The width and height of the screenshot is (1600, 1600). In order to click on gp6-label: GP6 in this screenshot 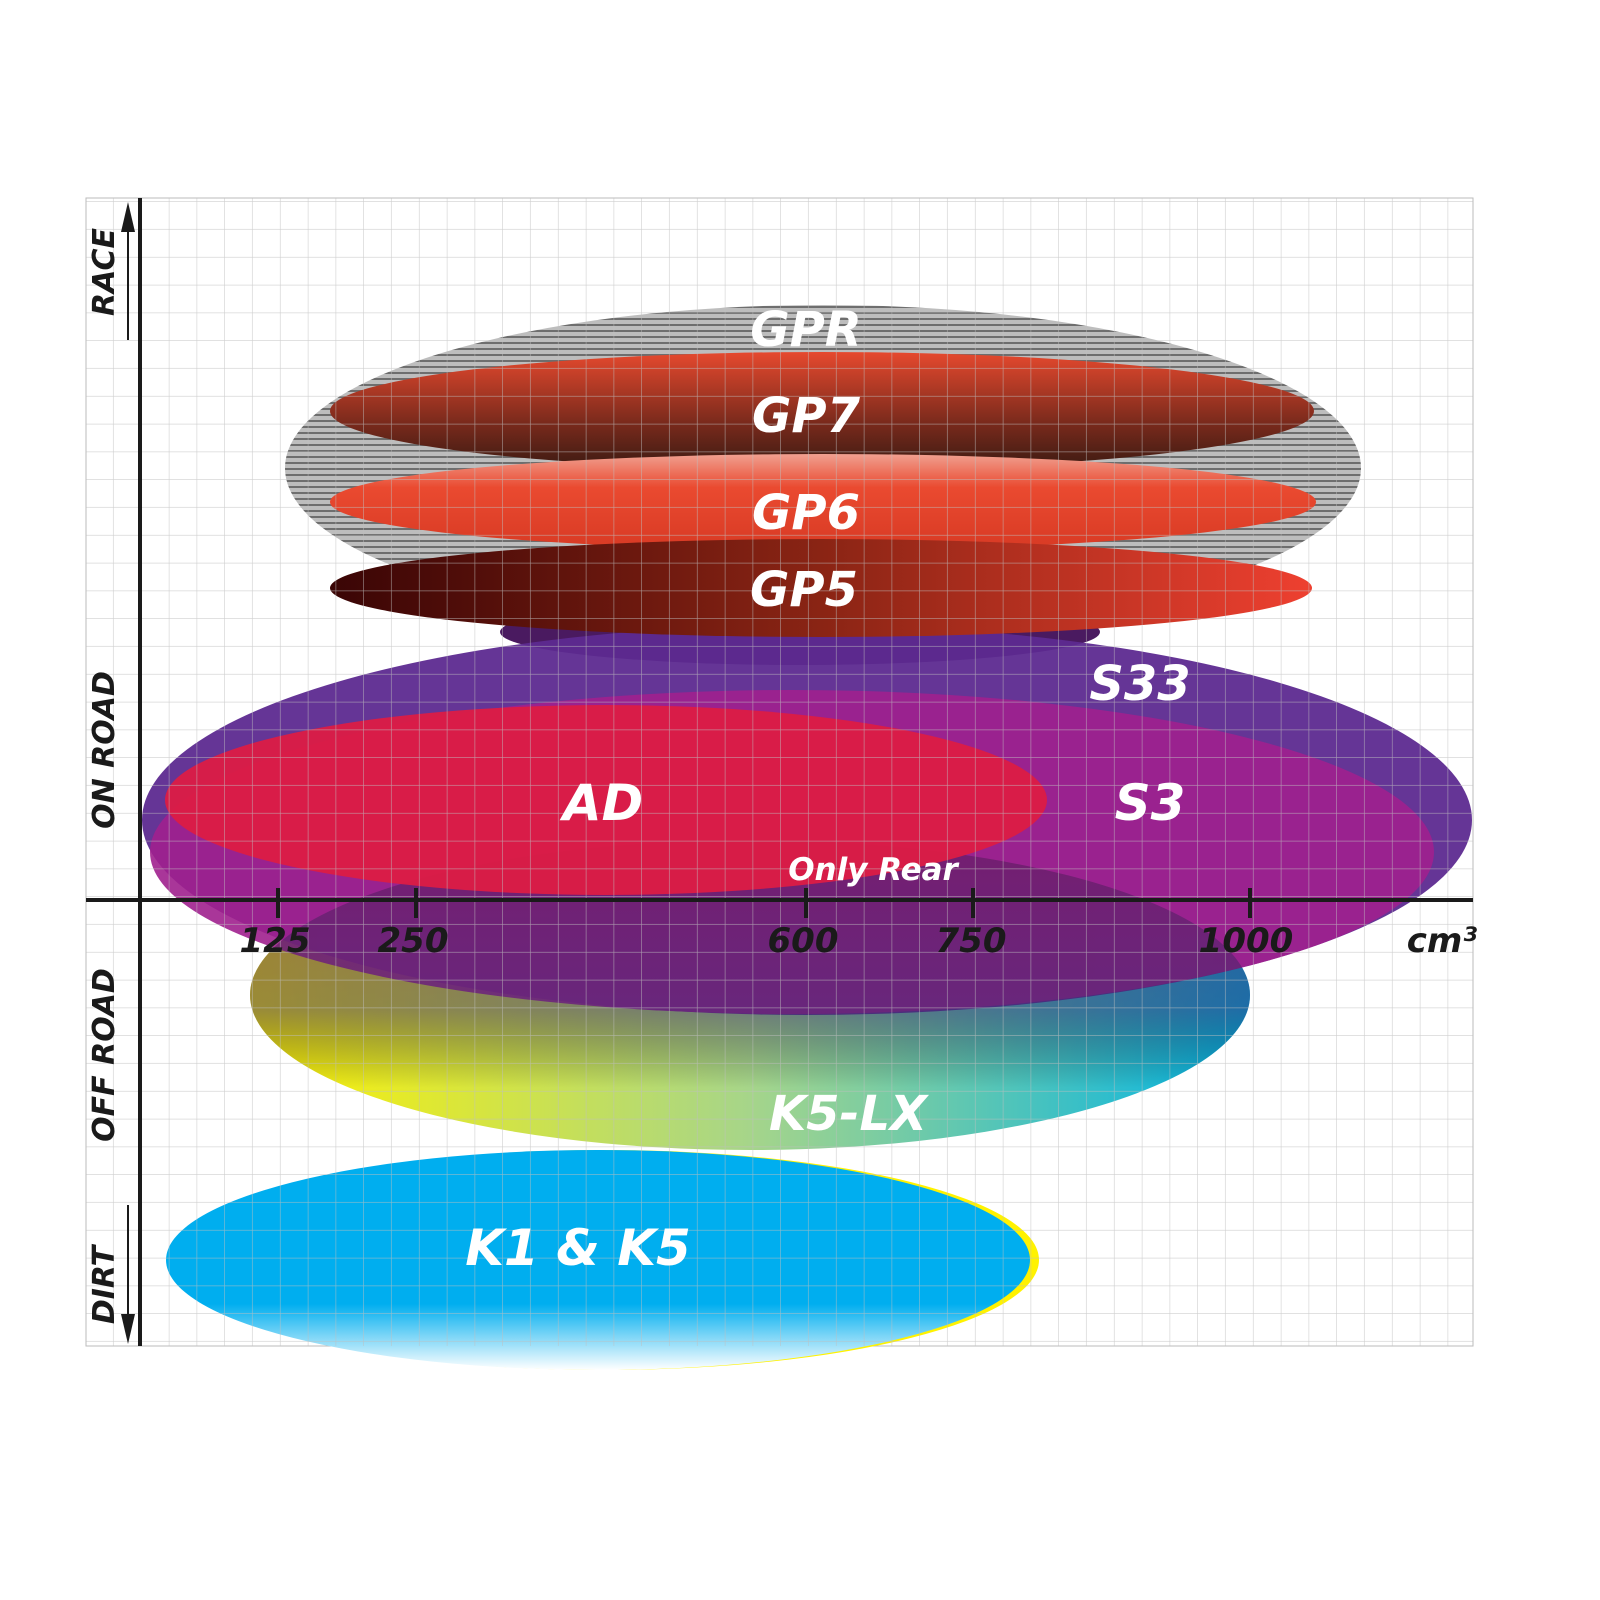, I will do `click(806, 513)`.